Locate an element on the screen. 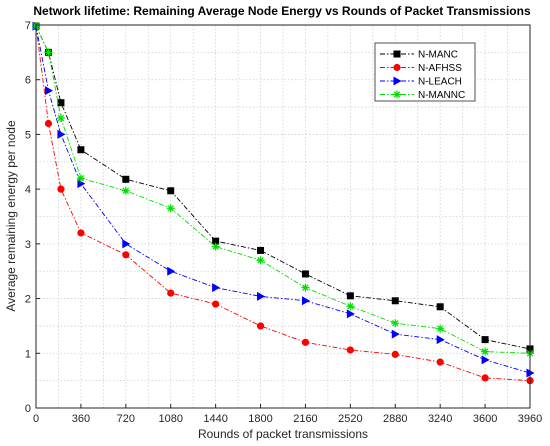 Image resolution: width=550 pixels, height=446 pixels. legend-item-n-leach: N-LEACH is located at coordinates (421, 82).